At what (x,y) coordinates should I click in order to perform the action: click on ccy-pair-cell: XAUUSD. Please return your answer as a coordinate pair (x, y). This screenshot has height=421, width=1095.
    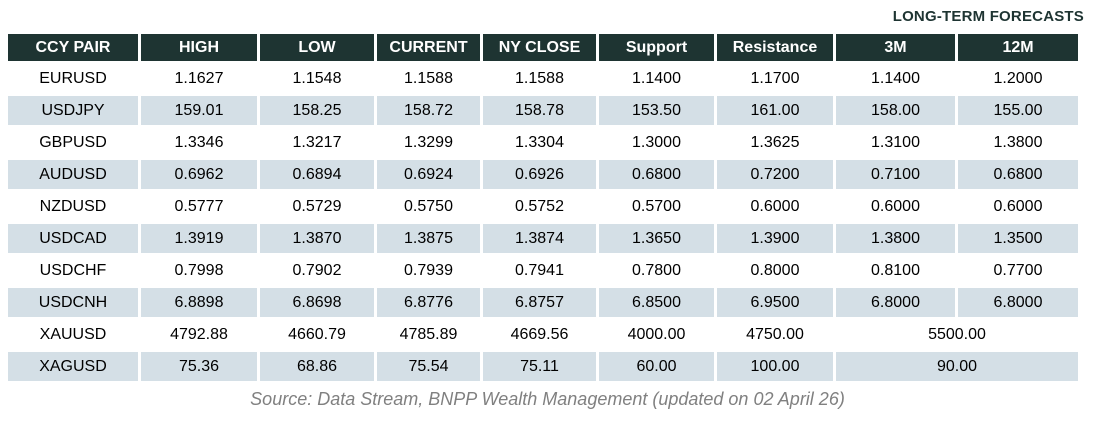
    Looking at the image, I should click on (73, 334).